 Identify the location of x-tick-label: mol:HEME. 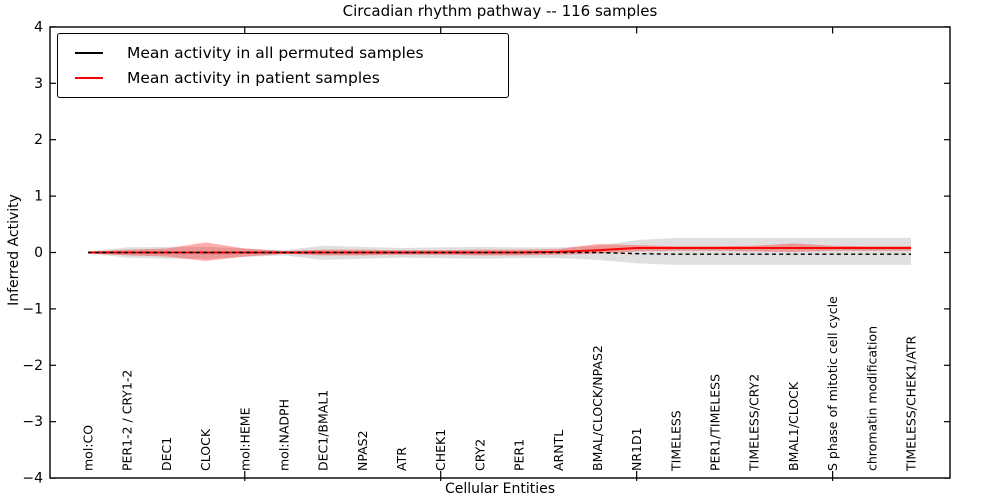
(244, 439).